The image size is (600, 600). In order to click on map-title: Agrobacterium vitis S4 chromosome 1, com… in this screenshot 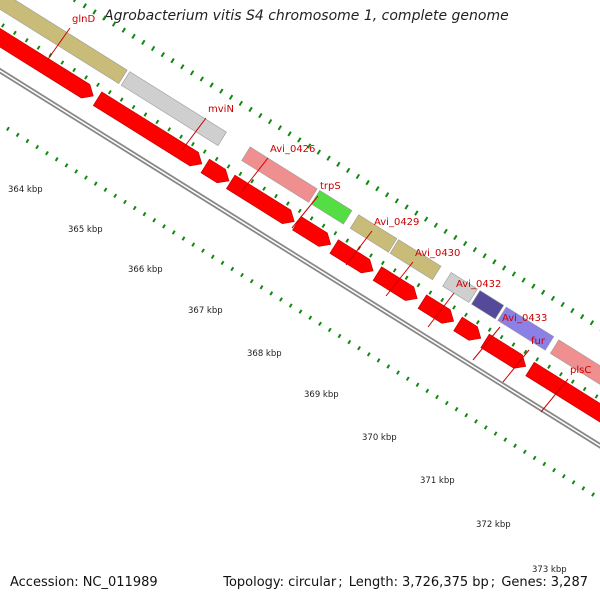, I will do `click(306, 16)`.